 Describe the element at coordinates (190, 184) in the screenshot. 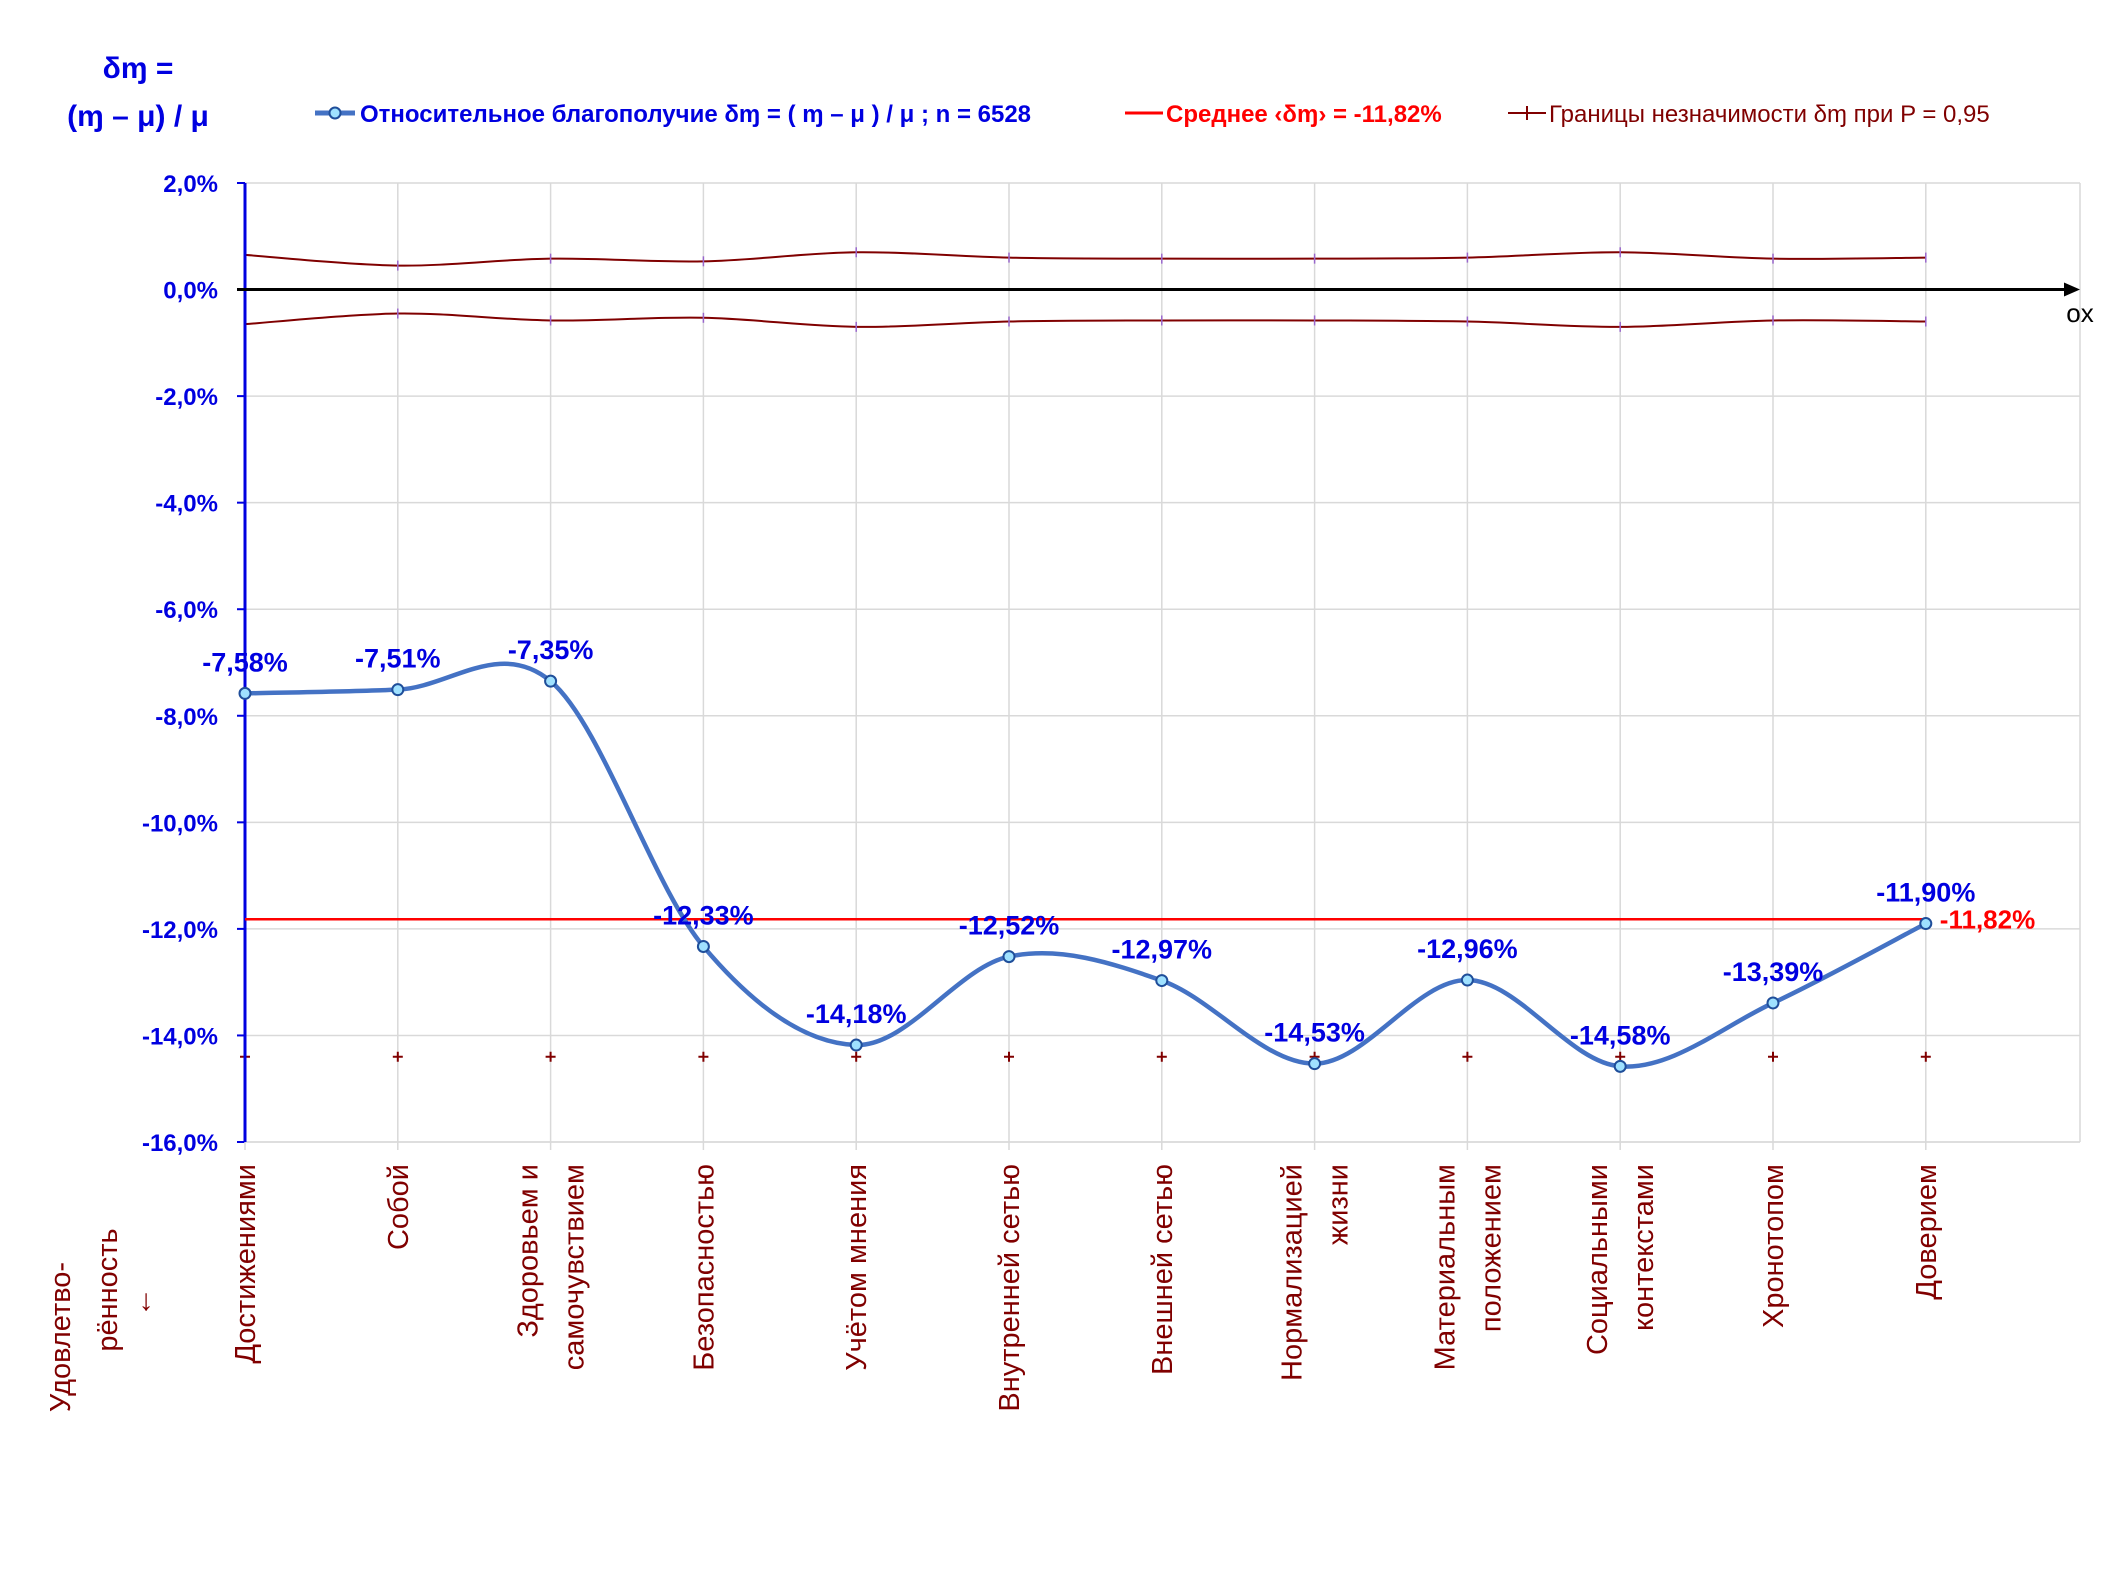

I see `y-tick-label: 2,0%` at that location.